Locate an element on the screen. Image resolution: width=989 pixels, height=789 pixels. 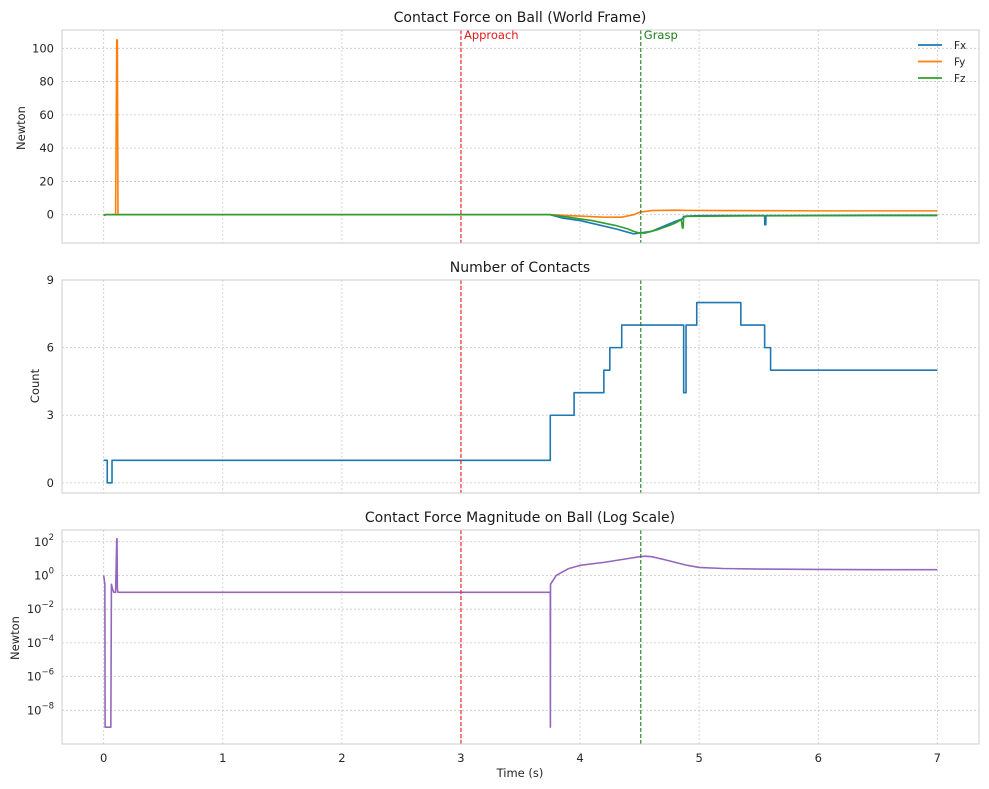
series-line-fx is located at coordinates (520, 224).